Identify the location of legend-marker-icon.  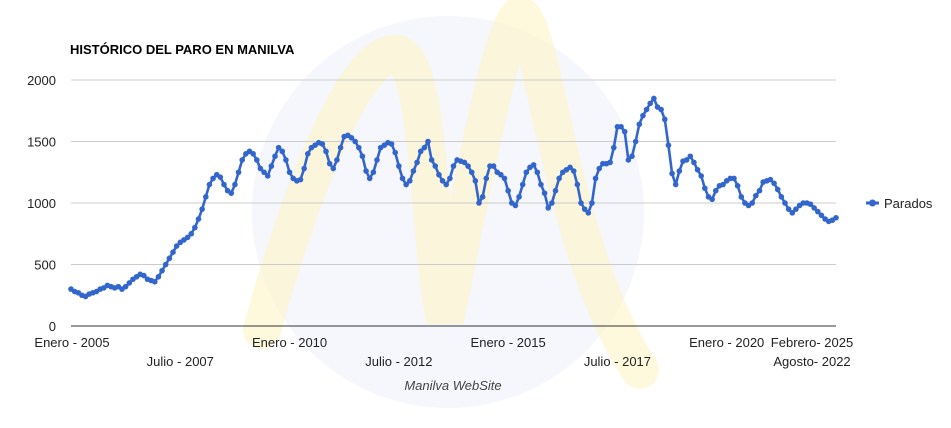
(872, 203).